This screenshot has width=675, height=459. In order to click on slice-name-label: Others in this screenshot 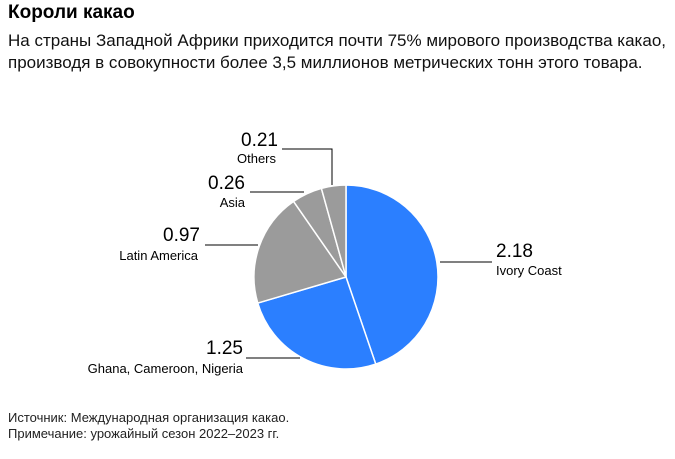, I will do `click(257, 158)`.